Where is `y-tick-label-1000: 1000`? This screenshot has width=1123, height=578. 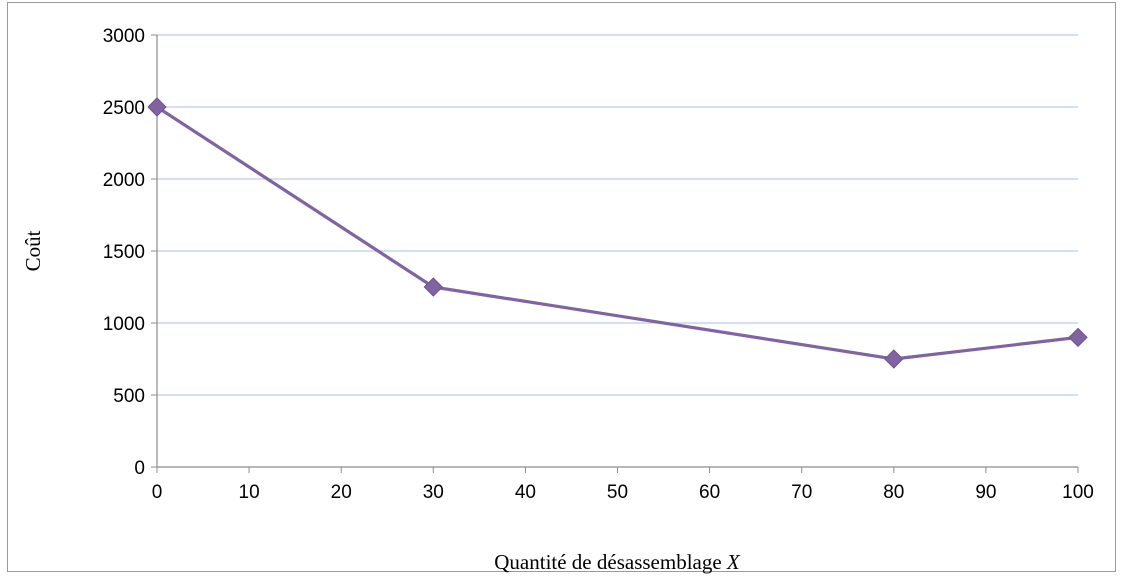
y-tick-label-1000: 1000 is located at coordinates (124, 324).